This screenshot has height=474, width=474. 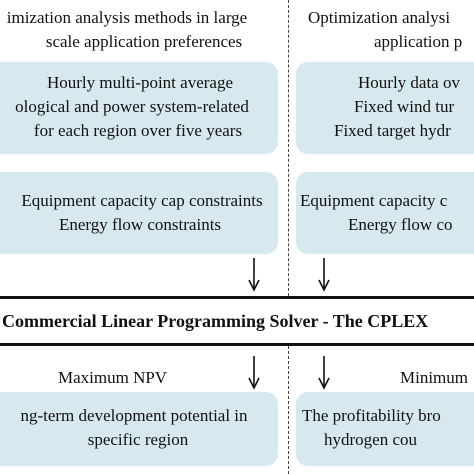 What do you see at coordinates (113, 377) in the screenshot?
I see `left-objective: Maximum NPV` at bounding box center [113, 377].